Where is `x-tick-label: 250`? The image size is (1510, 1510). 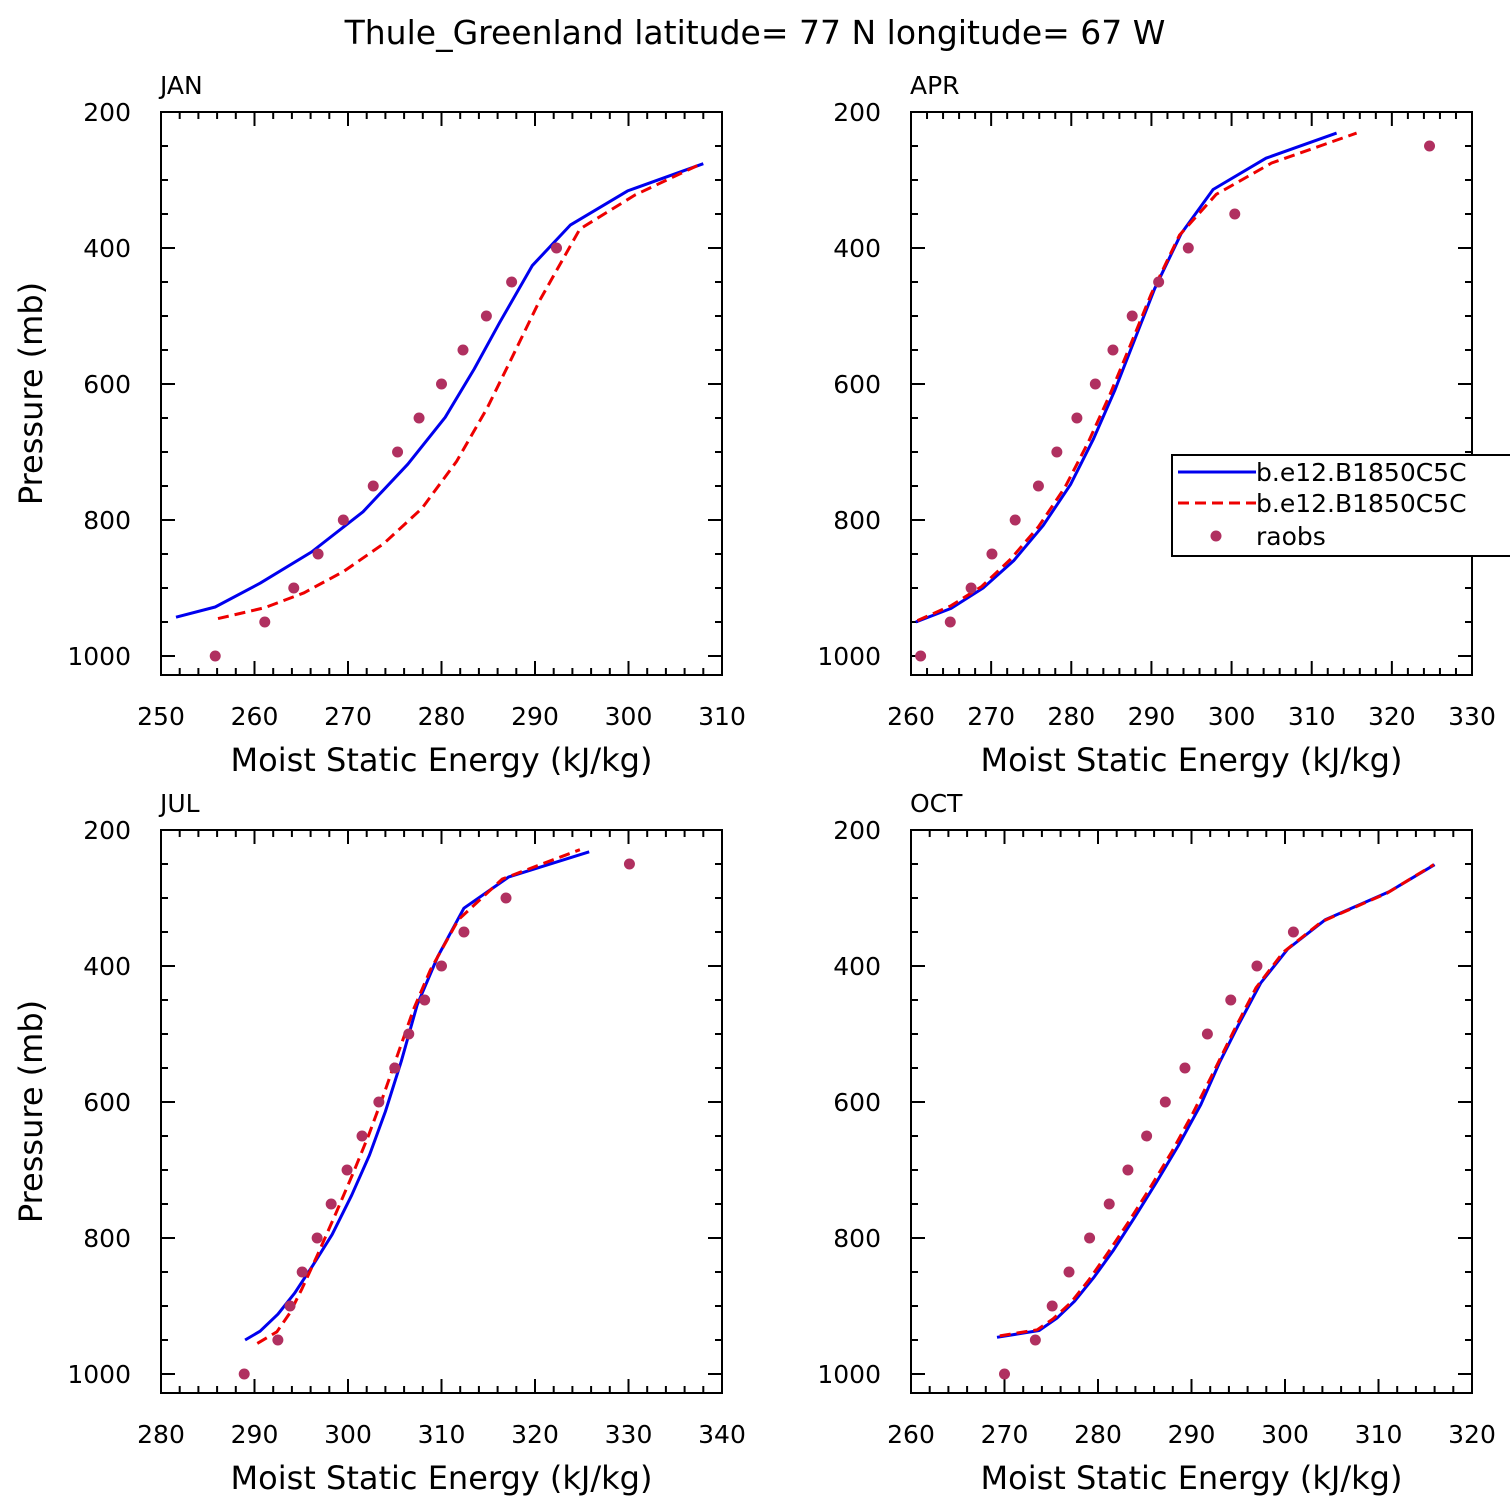
x-tick-label: 250 is located at coordinates (161, 716).